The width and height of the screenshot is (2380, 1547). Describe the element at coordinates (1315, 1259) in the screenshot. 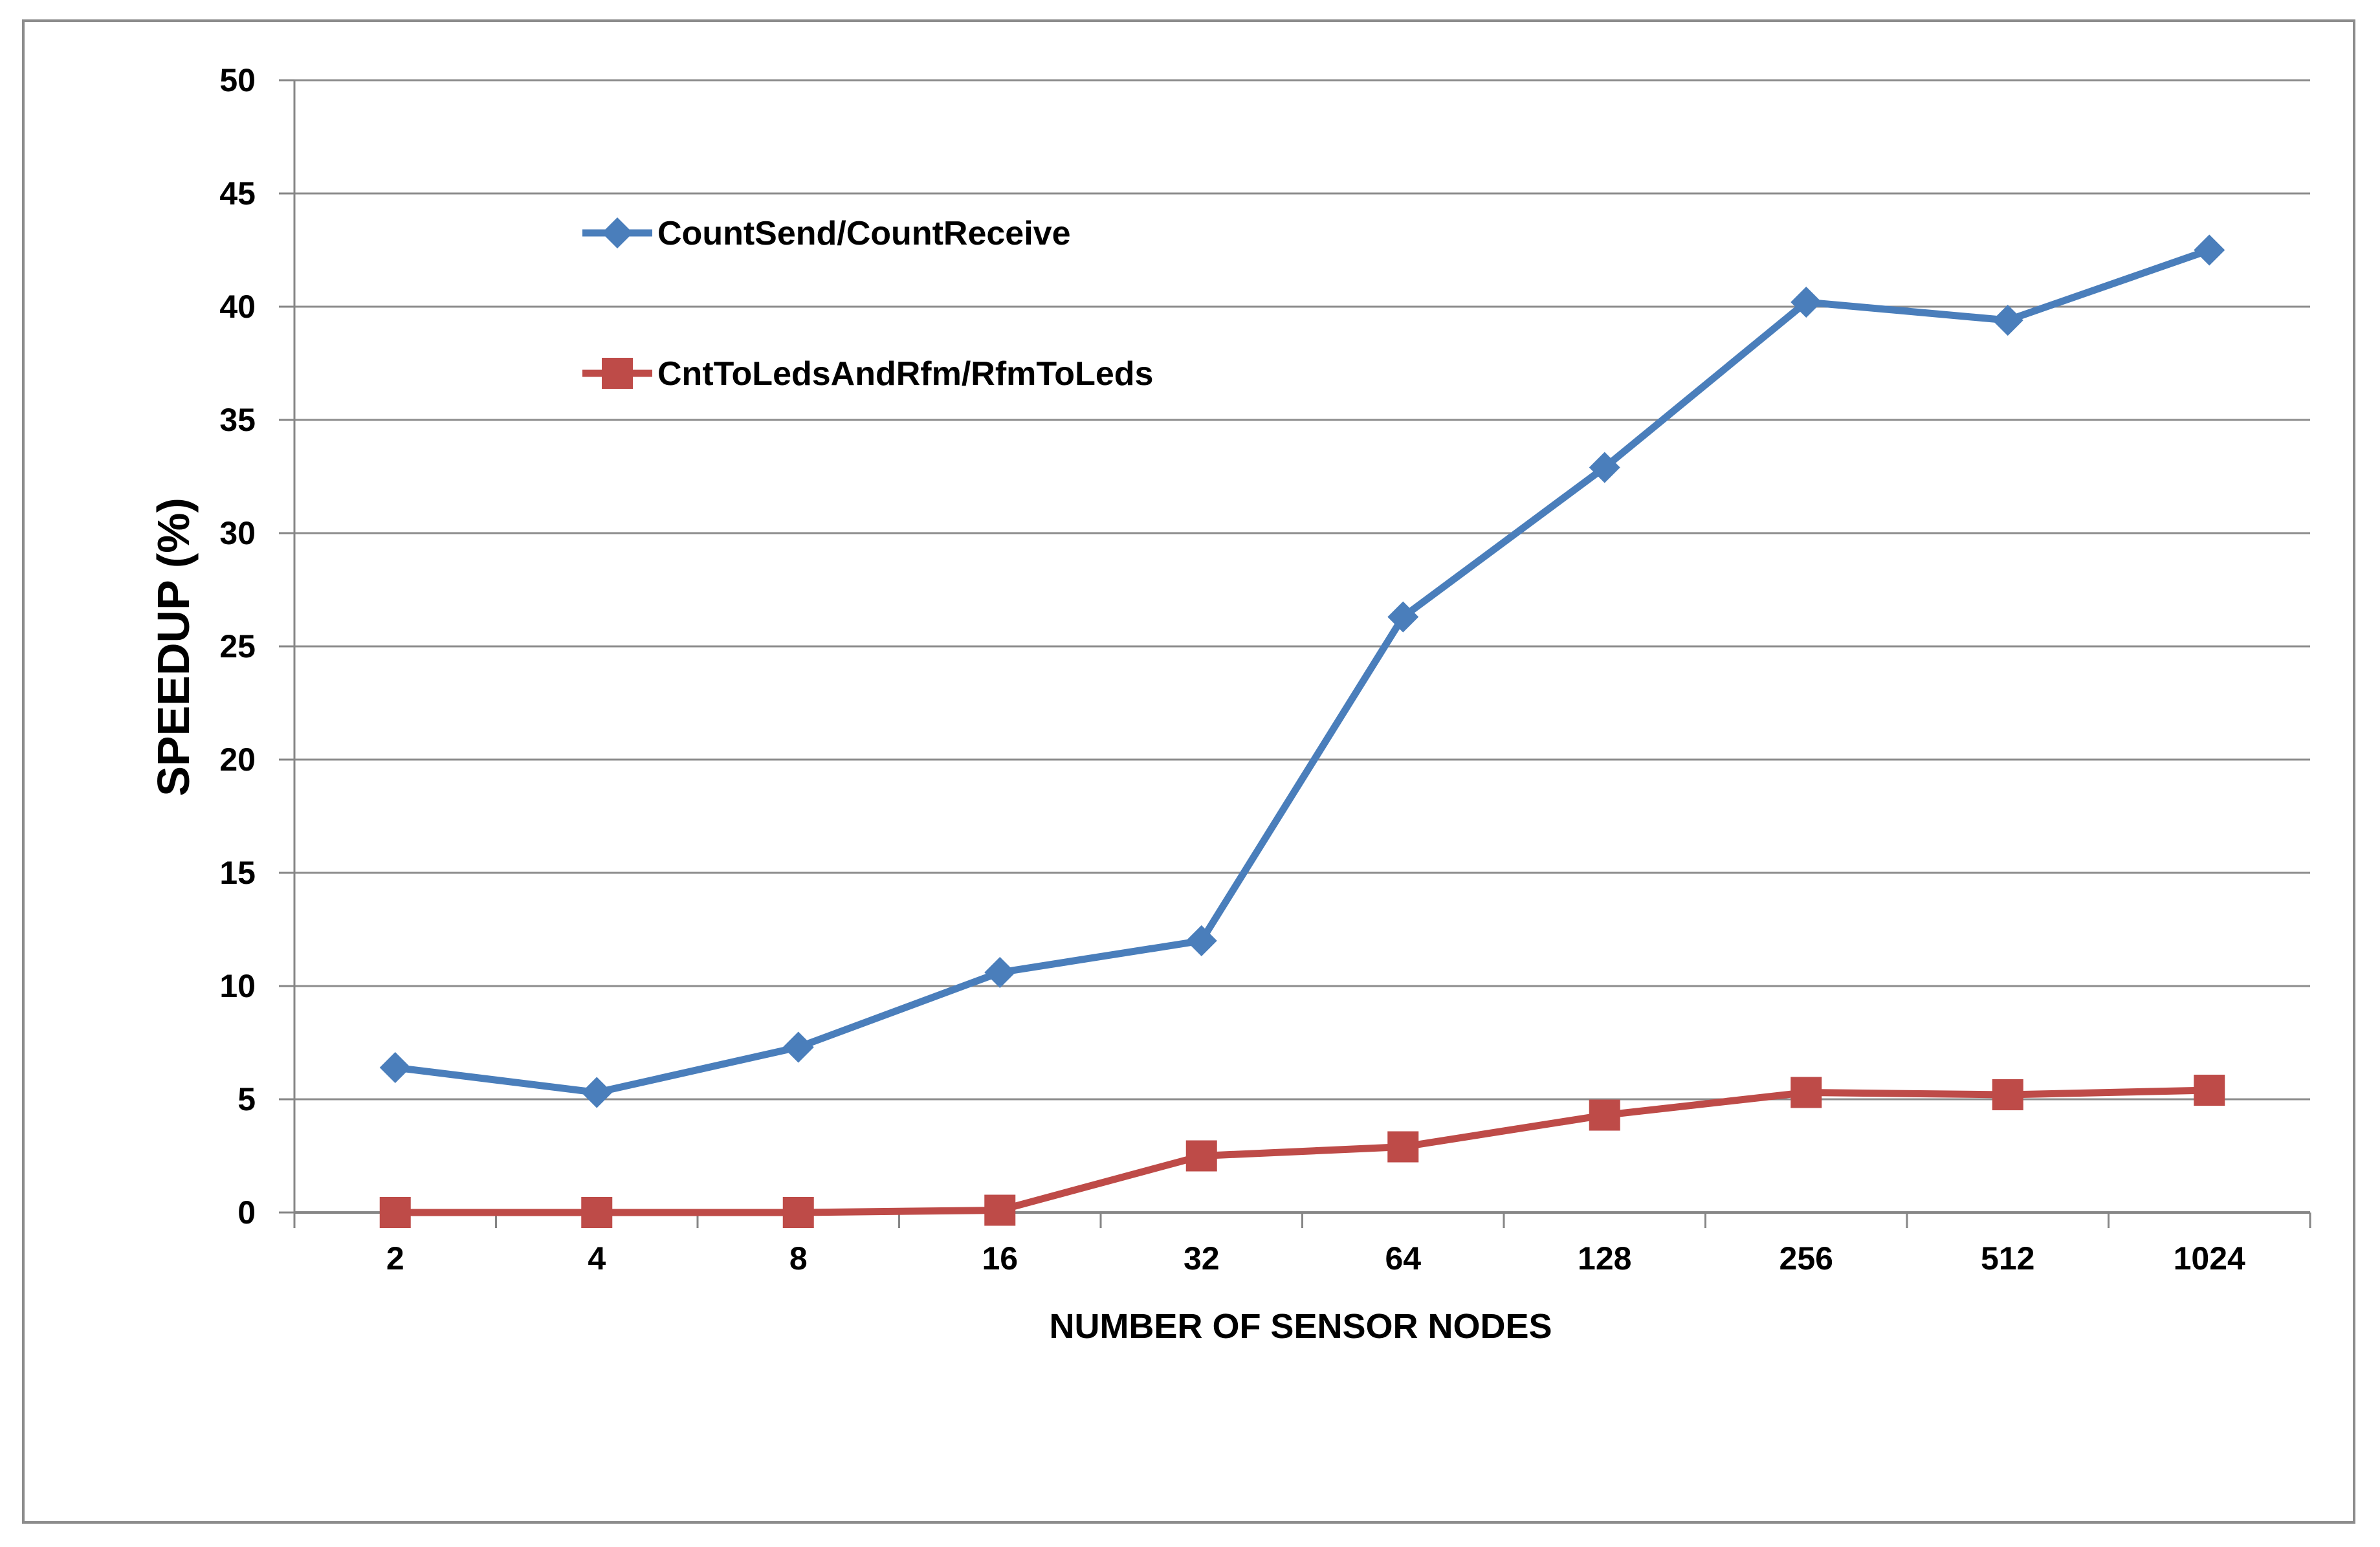

I see `x-tick-labels: 2 4 8 16 32 64 128 256 512 1024` at that location.